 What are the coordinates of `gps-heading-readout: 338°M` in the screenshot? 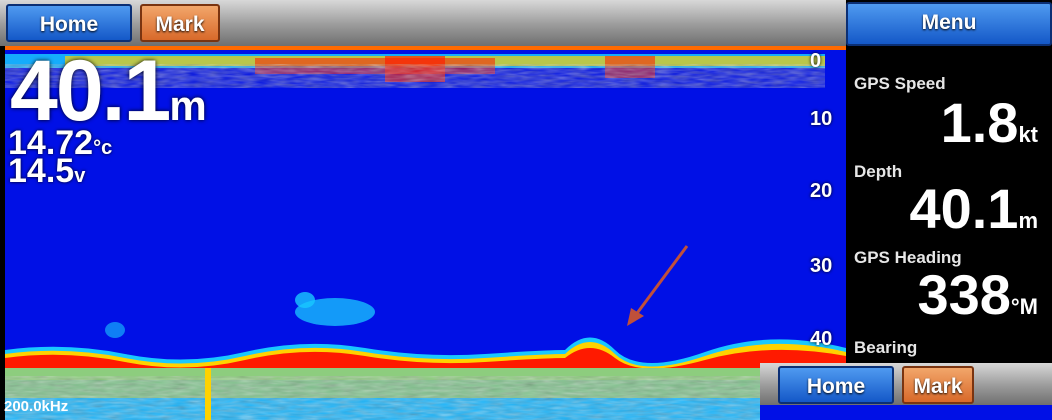 It's located at (977, 294).